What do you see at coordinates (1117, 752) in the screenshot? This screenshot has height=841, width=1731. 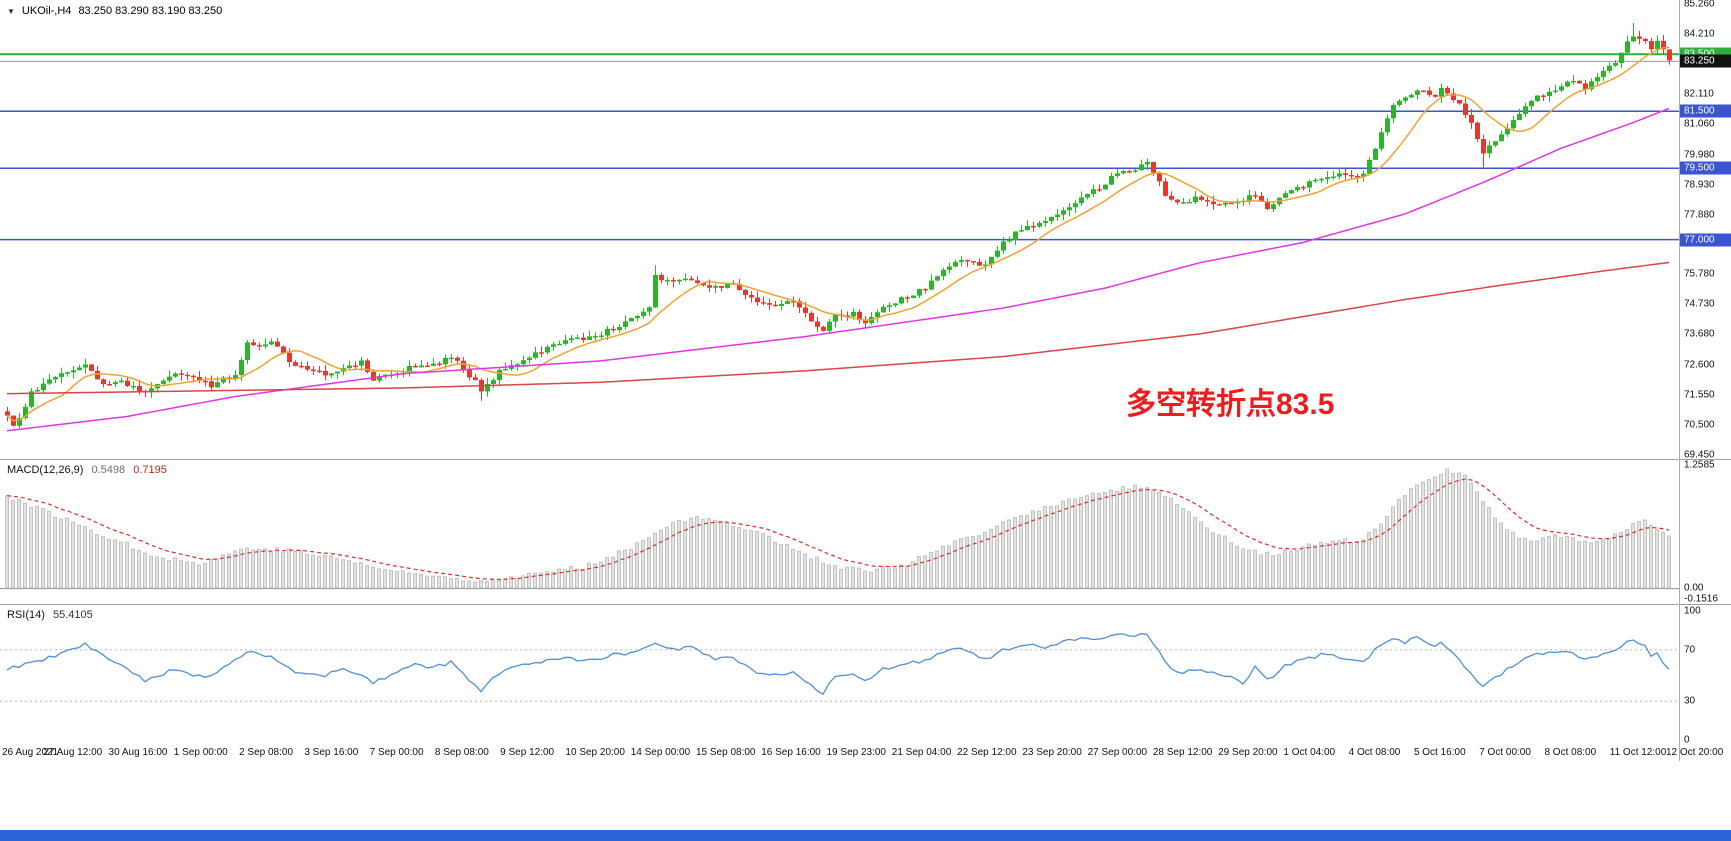 I see `time-tick-label: 27 Sep 00:00` at bounding box center [1117, 752].